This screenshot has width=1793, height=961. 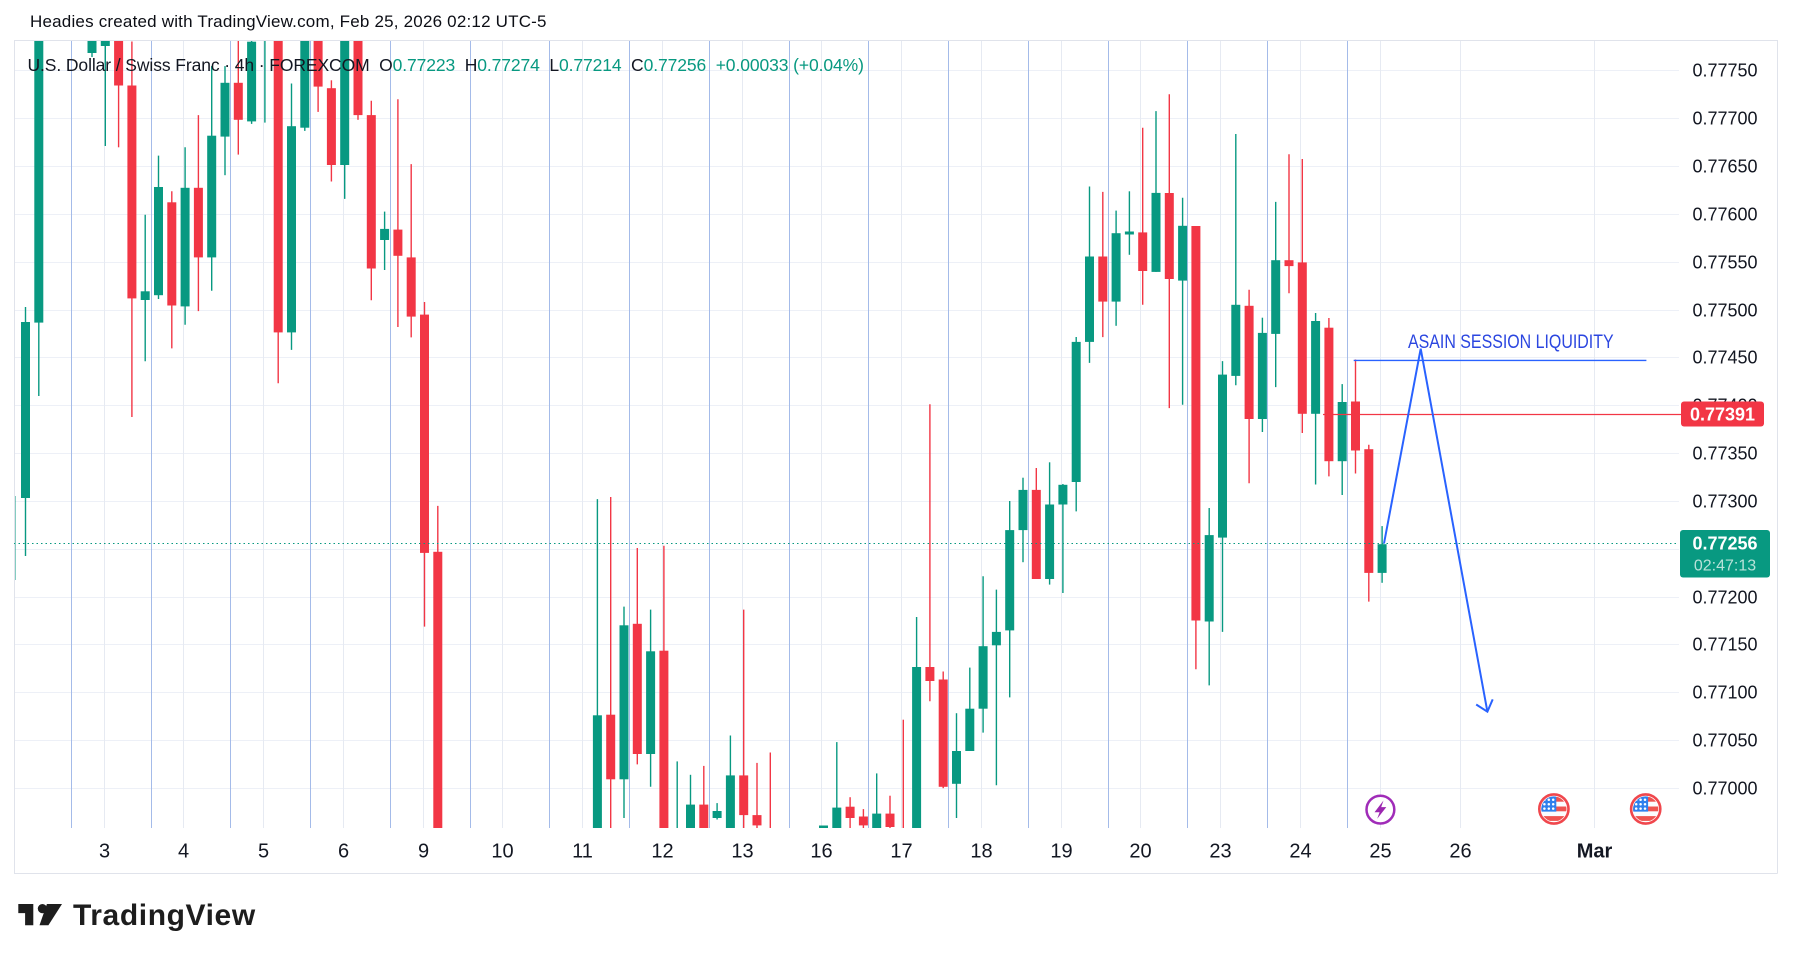 What do you see at coordinates (263, 852) in the screenshot?
I see `svg-text: 5` at bounding box center [263, 852].